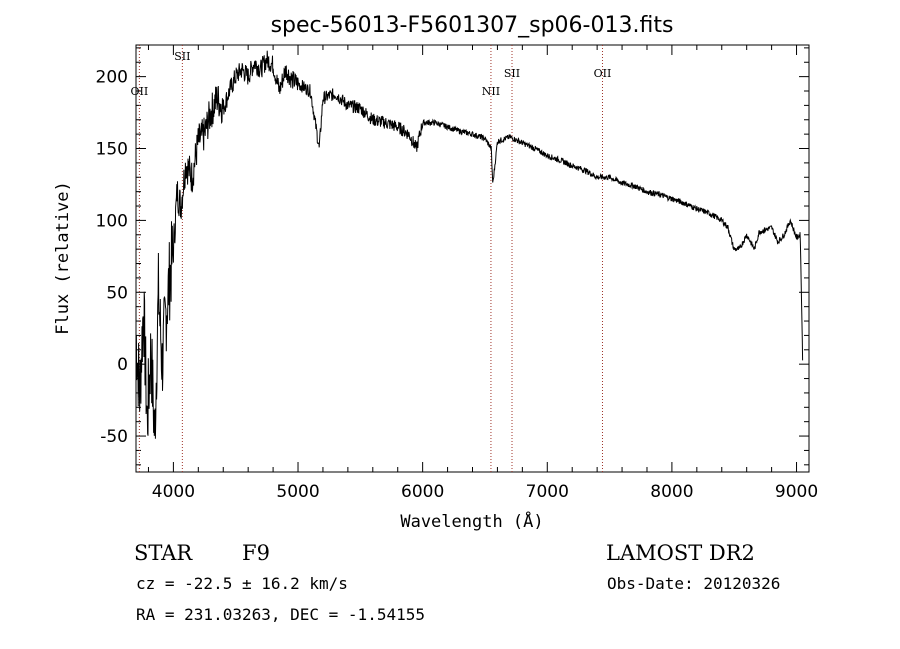  What do you see at coordinates (163, 553) in the screenshot?
I see `object-class: STAR` at bounding box center [163, 553].